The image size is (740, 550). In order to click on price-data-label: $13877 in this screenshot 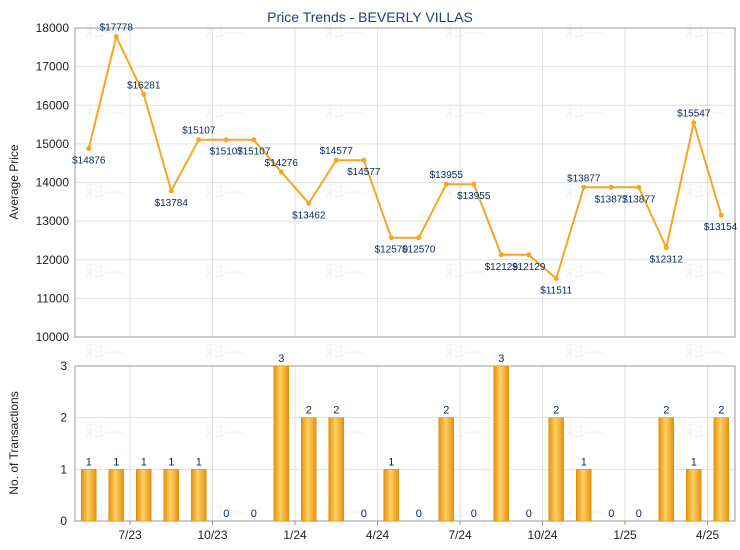, I will do `click(612, 199)`.